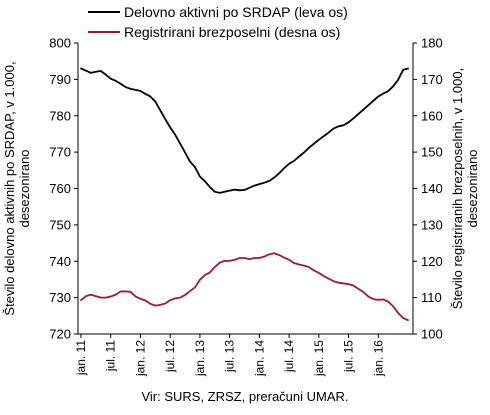  I want to click on left-tick-label: 740, so click(60, 261).